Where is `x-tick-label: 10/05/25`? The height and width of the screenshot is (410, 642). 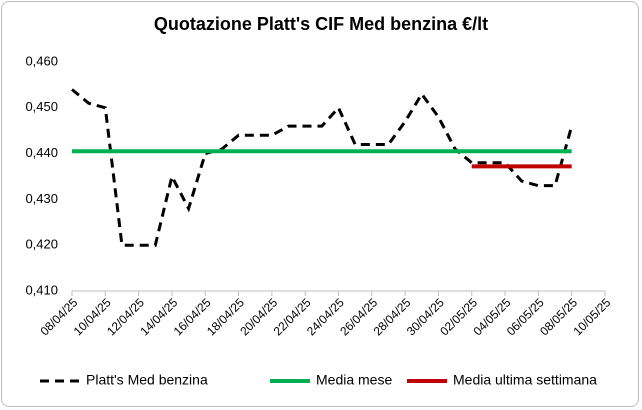
x-tick-label: 10/05/25 is located at coordinates (591, 316).